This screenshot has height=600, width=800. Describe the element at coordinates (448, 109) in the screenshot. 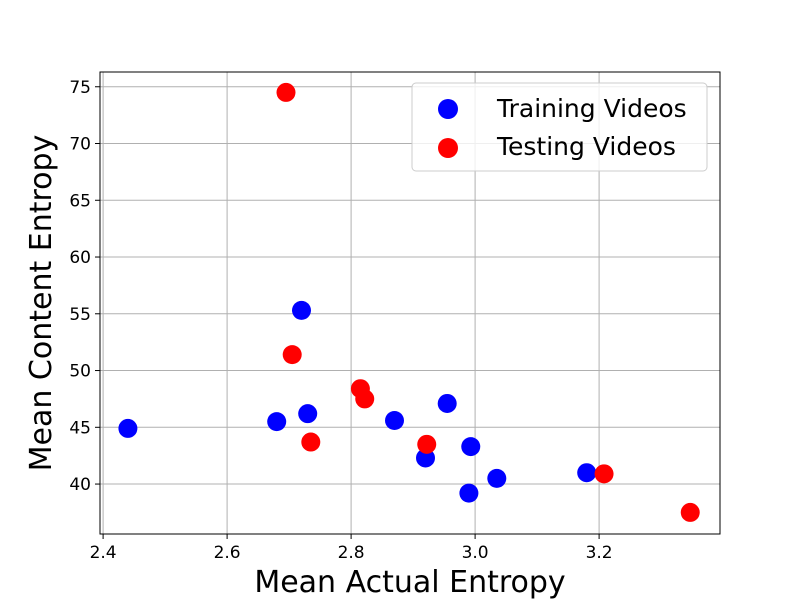

I see `legend-marker-training` at that location.